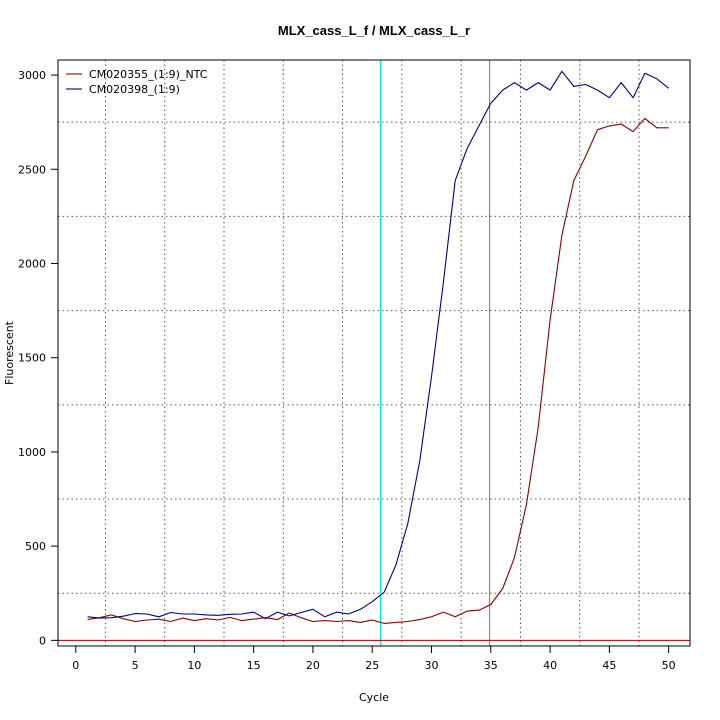 This screenshot has height=720, width=720. Describe the element at coordinates (432, 665) in the screenshot. I see `x-tick-label: 30` at that location.